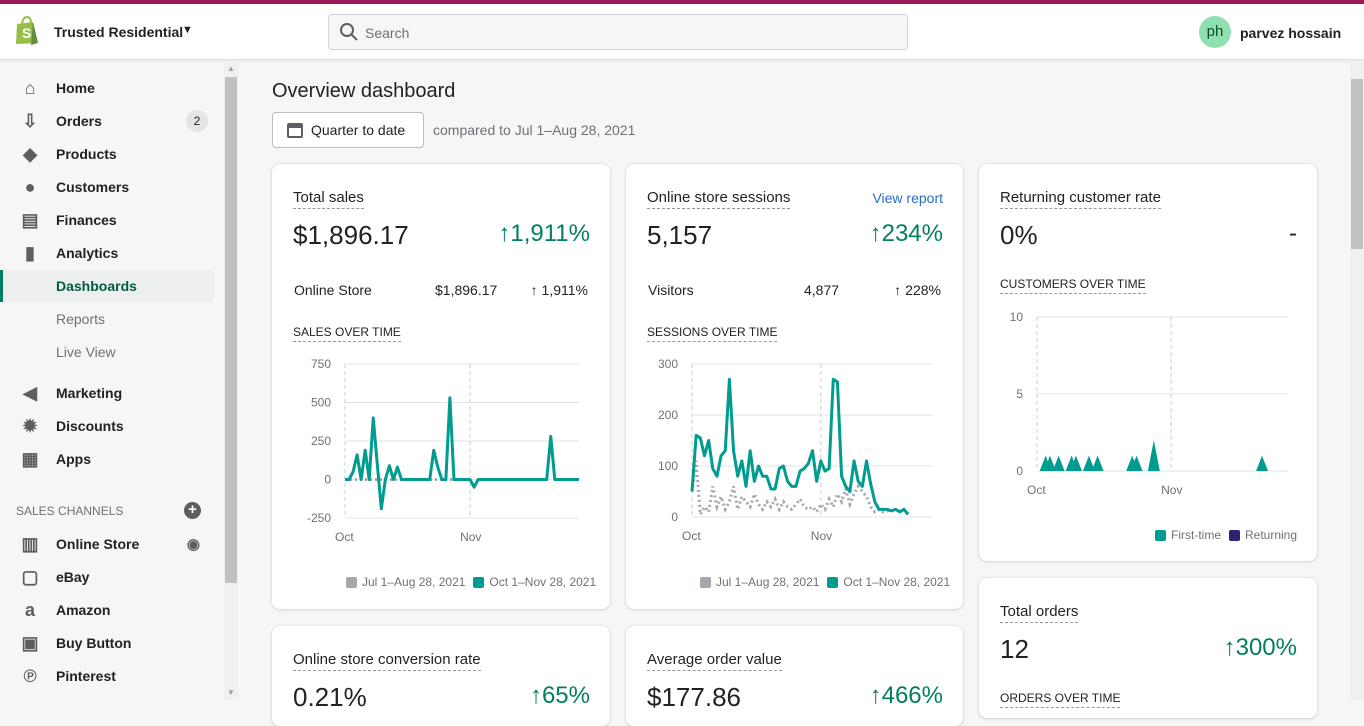 The height and width of the screenshot is (726, 1364). Describe the element at coordinates (30, 642) in the screenshot. I see `buy-button-icon: ▣` at that location.